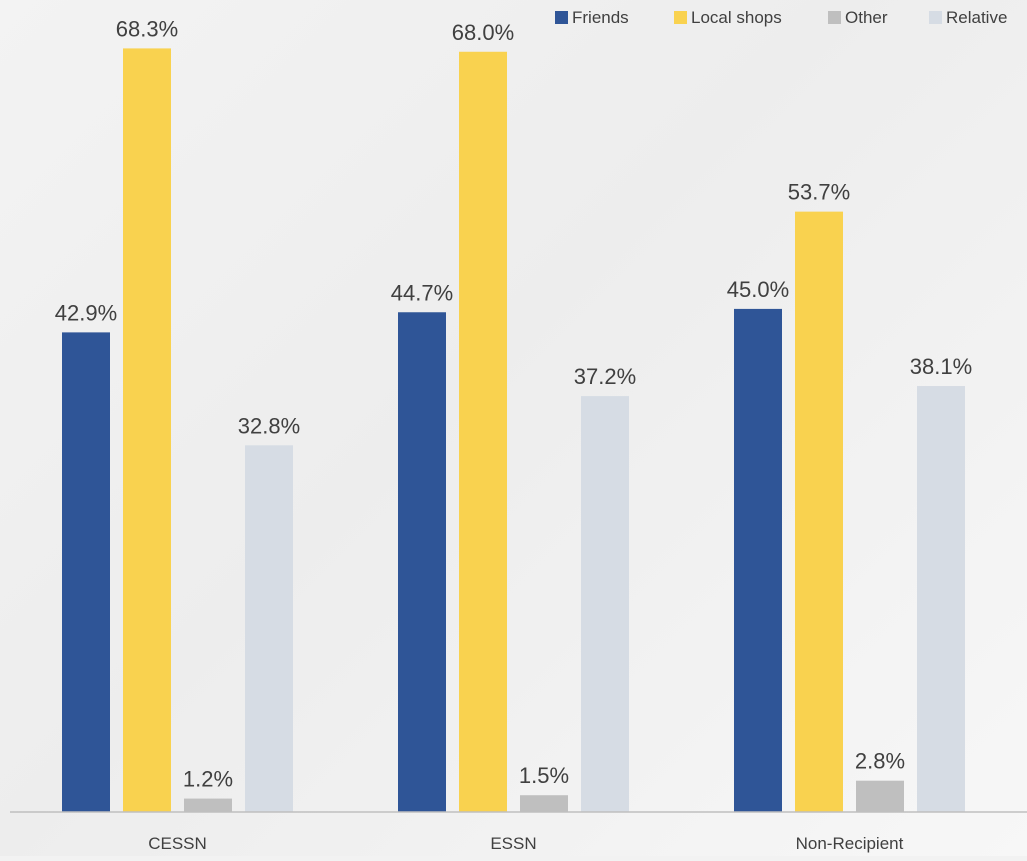  Describe the element at coordinates (86, 312) in the screenshot. I see `data-label-cessn-friends: 42.9%` at that location.